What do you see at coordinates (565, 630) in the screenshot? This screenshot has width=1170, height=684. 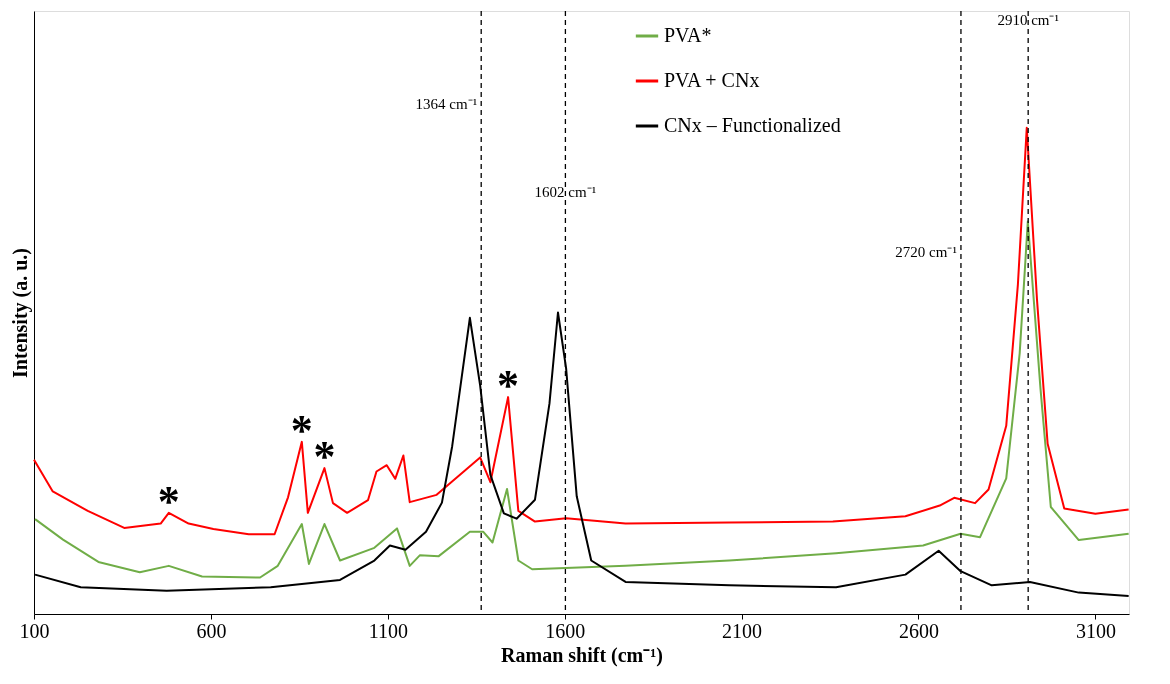 I see `x-tick-label: 1600` at bounding box center [565, 630].